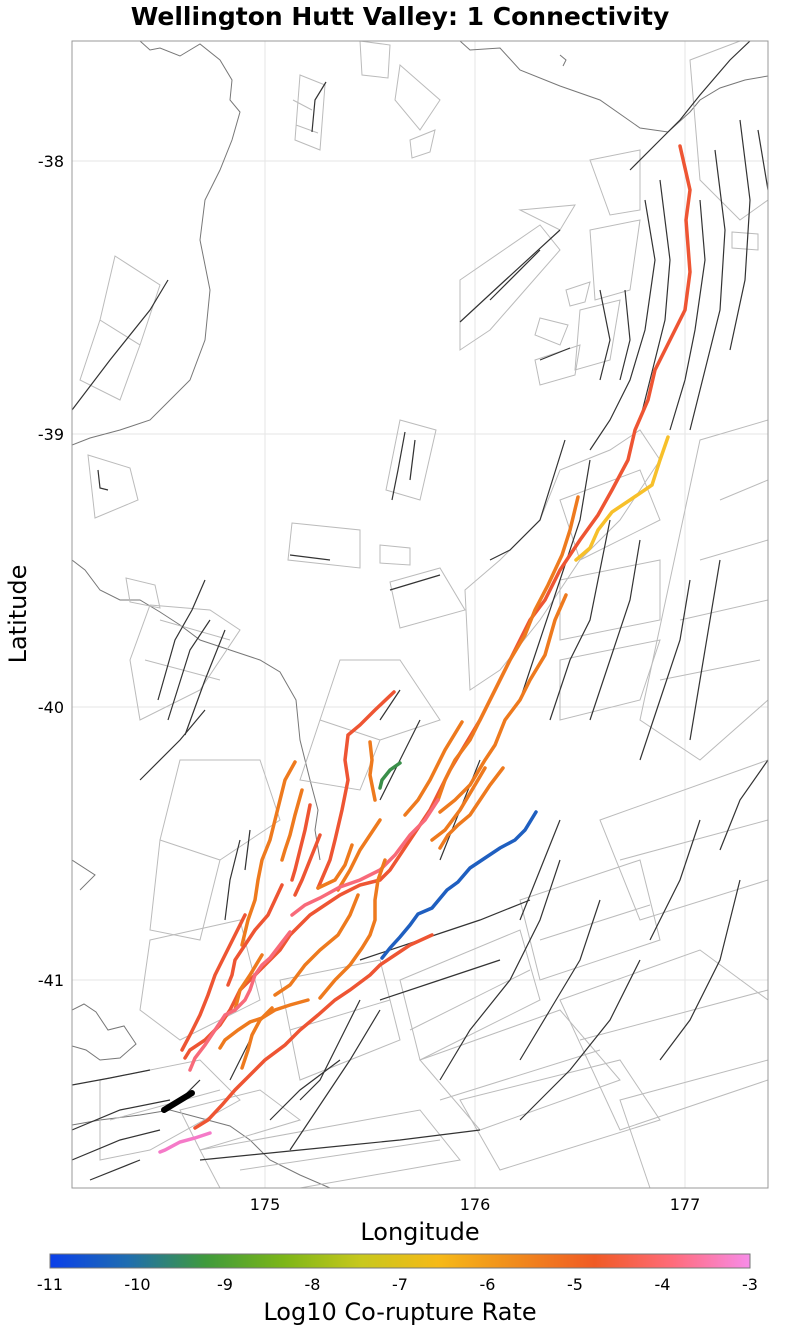 The height and width of the screenshot is (1334, 800). Describe the element at coordinates (51, 161) in the screenshot. I see `y-tick: -38` at that location.